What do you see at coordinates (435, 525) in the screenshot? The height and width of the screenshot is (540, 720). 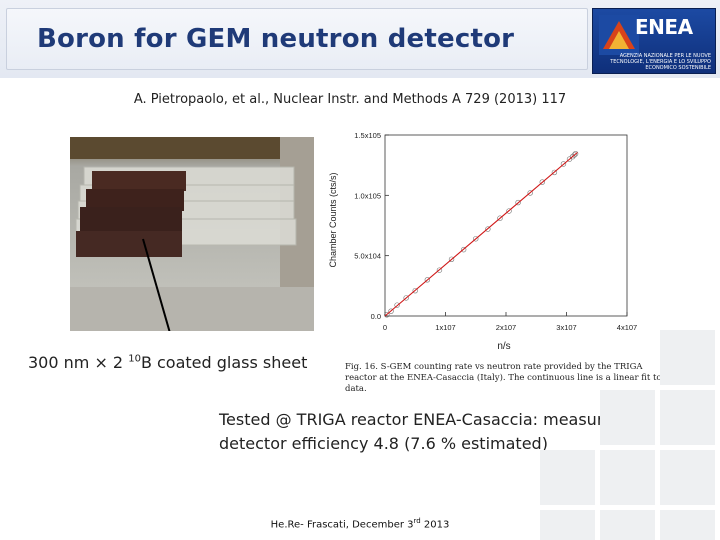 I see `footer-suffix: 2013` at bounding box center [435, 525].